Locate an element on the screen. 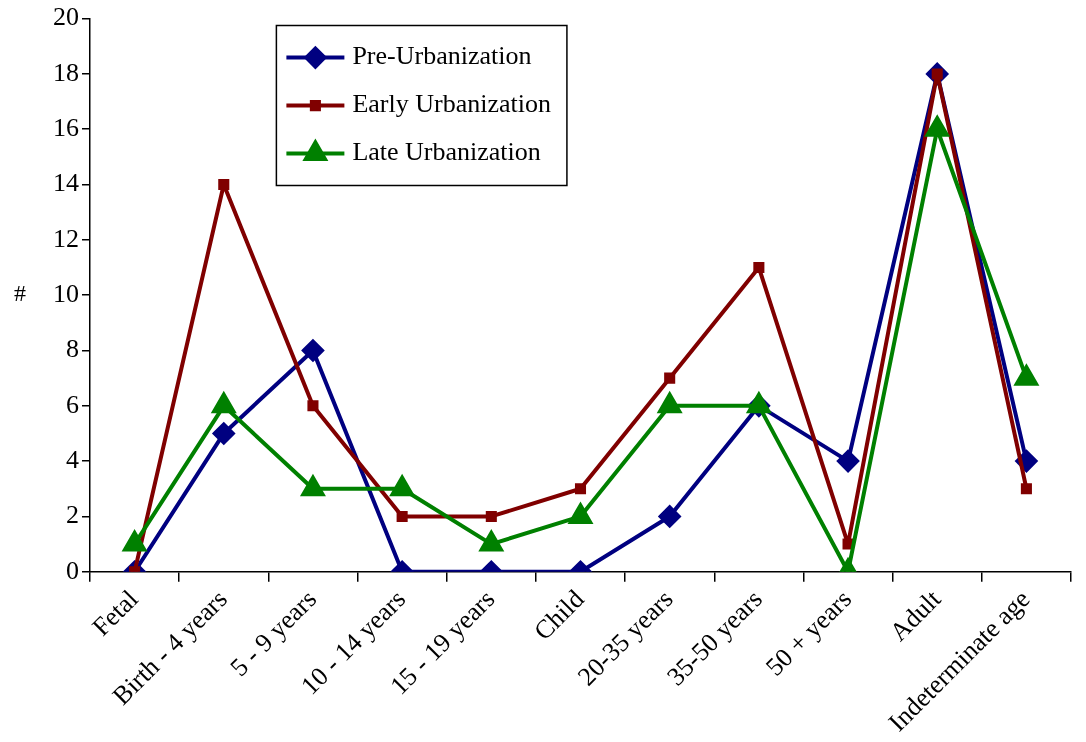  y-tick-label: 20 is located at coordinates (66, 17).